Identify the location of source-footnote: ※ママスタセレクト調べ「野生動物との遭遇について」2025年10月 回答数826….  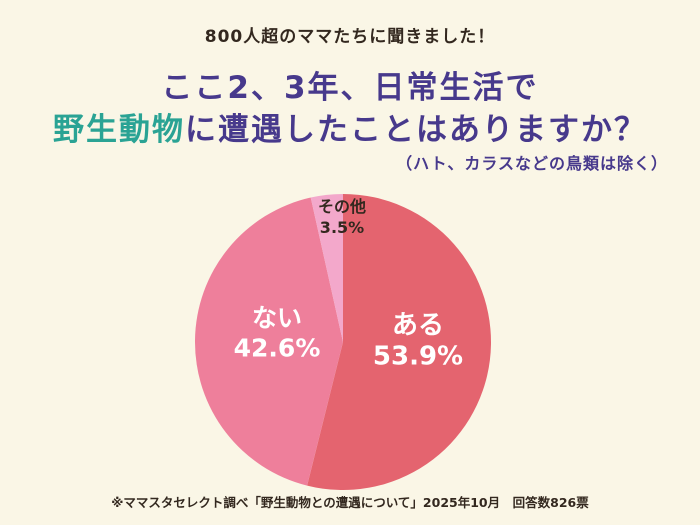
(350, 502).